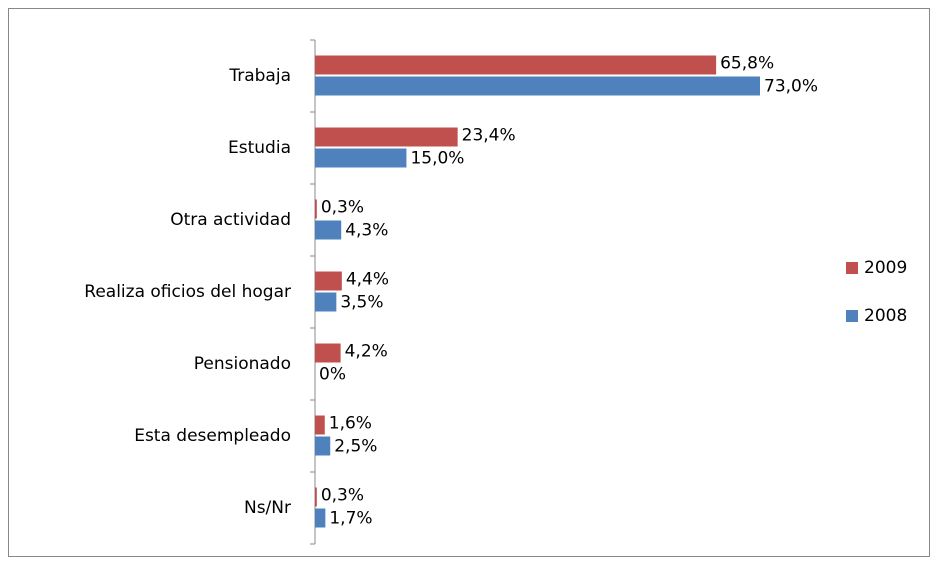  What do you see at coordinates (885, 268) in the screenshot?
I see `legend-label: 2009` at bounding box center [885, 268].